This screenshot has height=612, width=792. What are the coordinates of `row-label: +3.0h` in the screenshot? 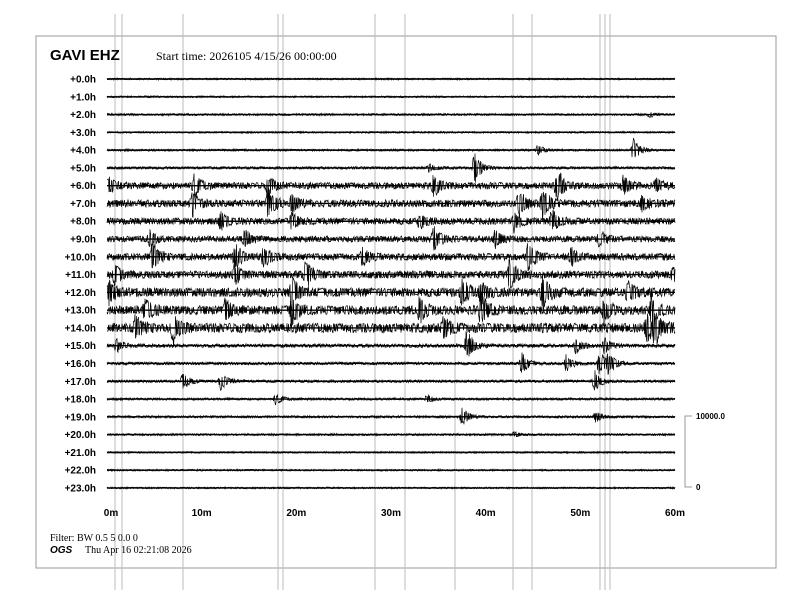 It's located at (83, 133).